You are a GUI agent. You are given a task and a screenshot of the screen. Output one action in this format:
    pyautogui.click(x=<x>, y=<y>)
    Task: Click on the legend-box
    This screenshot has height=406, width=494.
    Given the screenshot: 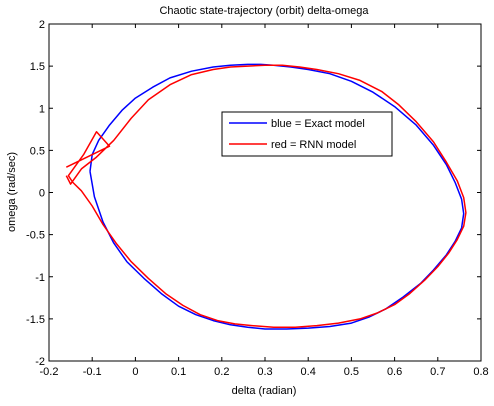 What is the action you would take?
    pyautogui.click(x=307, y=134)
    